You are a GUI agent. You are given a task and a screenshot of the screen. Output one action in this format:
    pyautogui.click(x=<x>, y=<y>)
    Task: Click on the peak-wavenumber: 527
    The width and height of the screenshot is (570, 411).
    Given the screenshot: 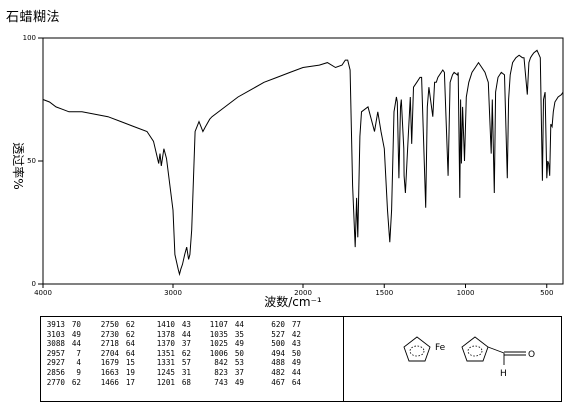 What is the action you would take?
    pyautogui.click(x=278, y=334)
    